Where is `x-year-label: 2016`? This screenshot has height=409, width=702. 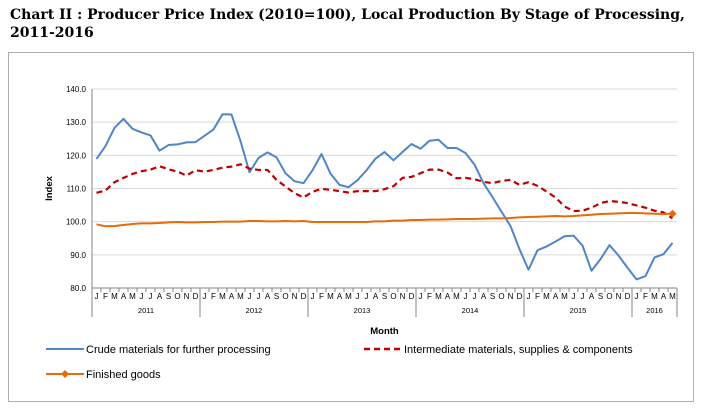 x-year-label: 2016 is located at coordinates (654, 310).